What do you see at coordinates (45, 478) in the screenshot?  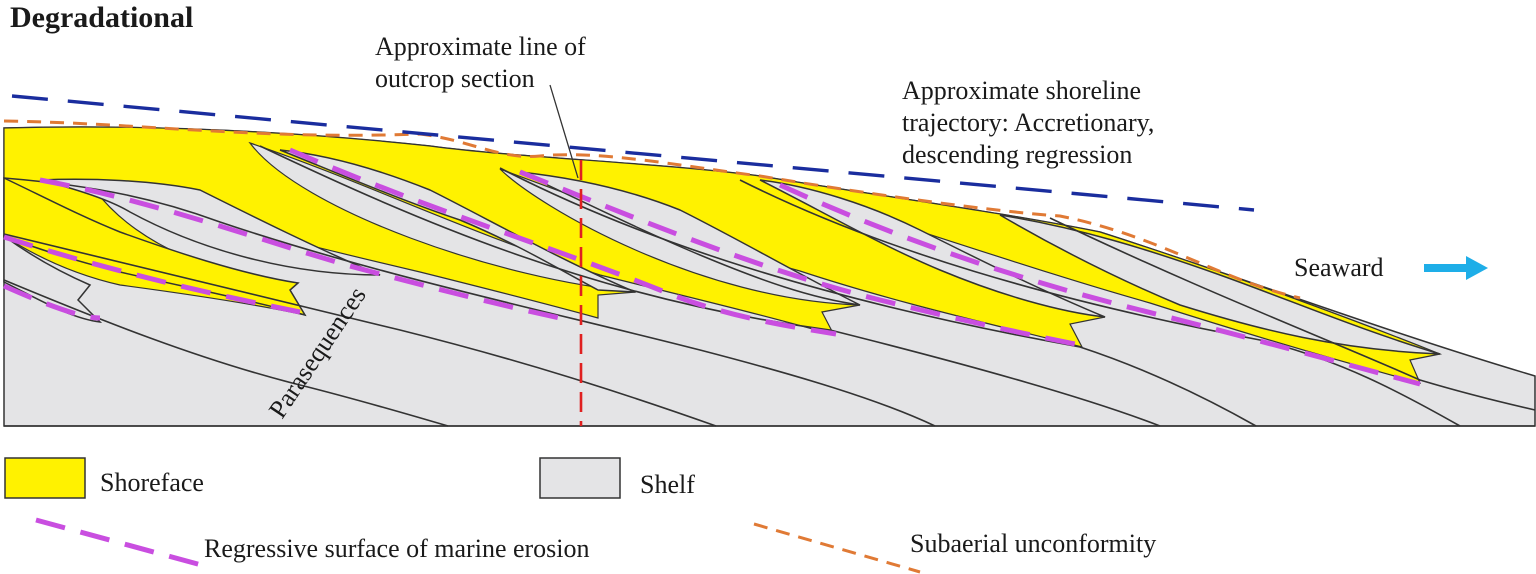 I see `legend-shoreface-swatch` at bounding box center [45, 478].